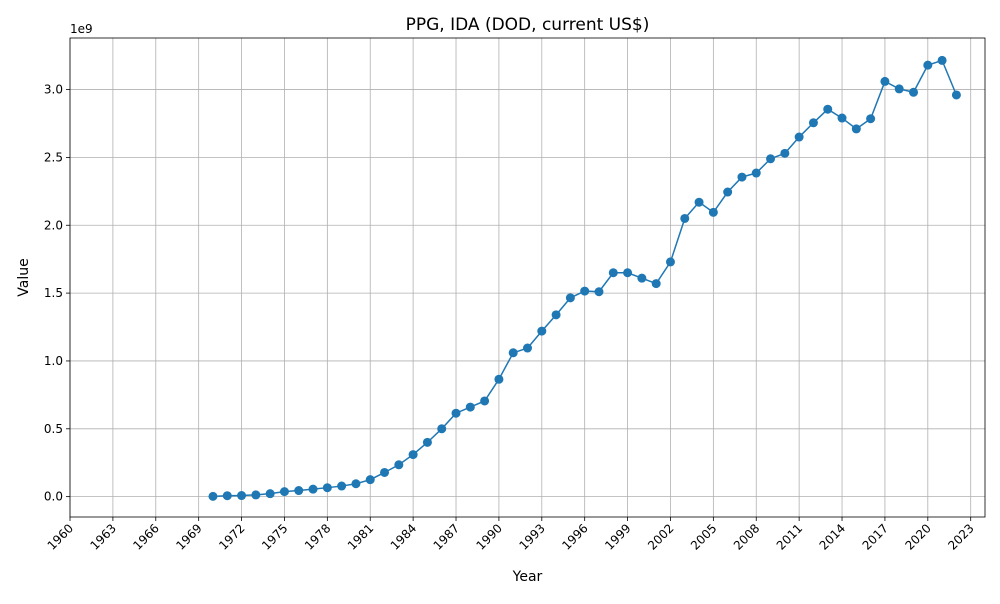  I want to click on x-tick-label: 2002, so click(660, 536).